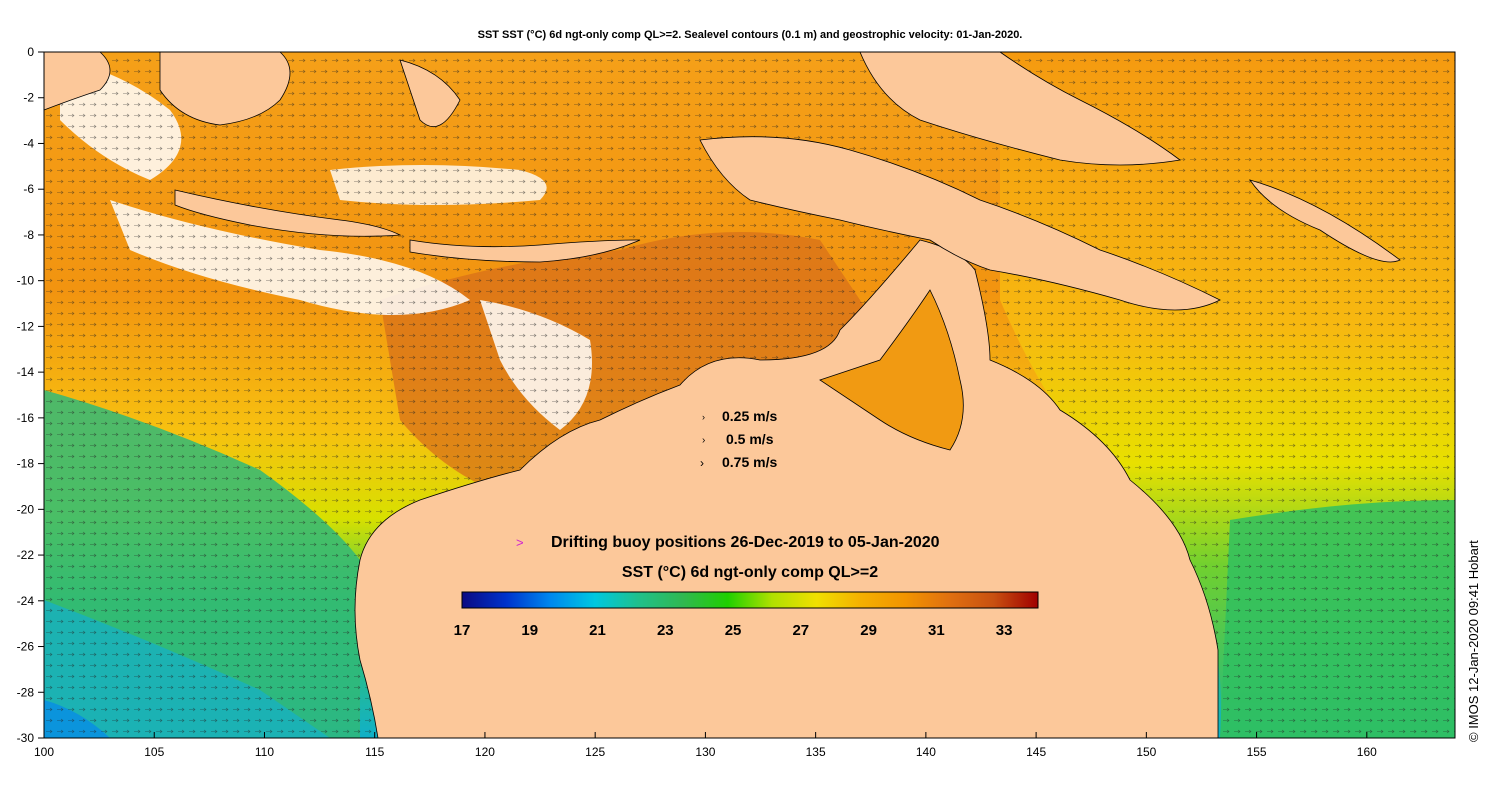  Describe the element at coordinates (703, 417) in the screenshot. I see `arrow-sample-1: ›` at that location.